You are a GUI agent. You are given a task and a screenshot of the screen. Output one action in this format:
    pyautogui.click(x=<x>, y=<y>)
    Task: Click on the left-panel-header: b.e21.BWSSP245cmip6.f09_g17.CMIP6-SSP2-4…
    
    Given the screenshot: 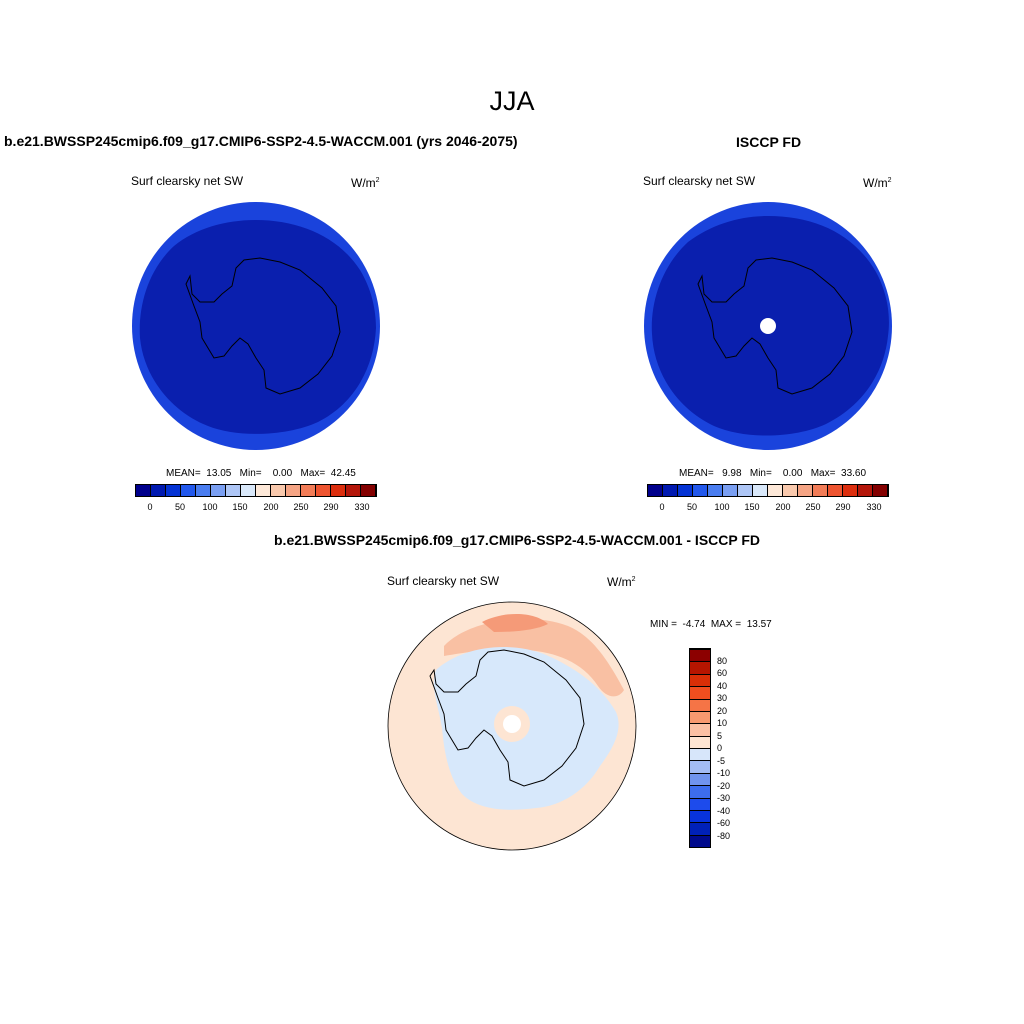 What is the action you would take?
    pyautogui.click(x=261, y=141)
    